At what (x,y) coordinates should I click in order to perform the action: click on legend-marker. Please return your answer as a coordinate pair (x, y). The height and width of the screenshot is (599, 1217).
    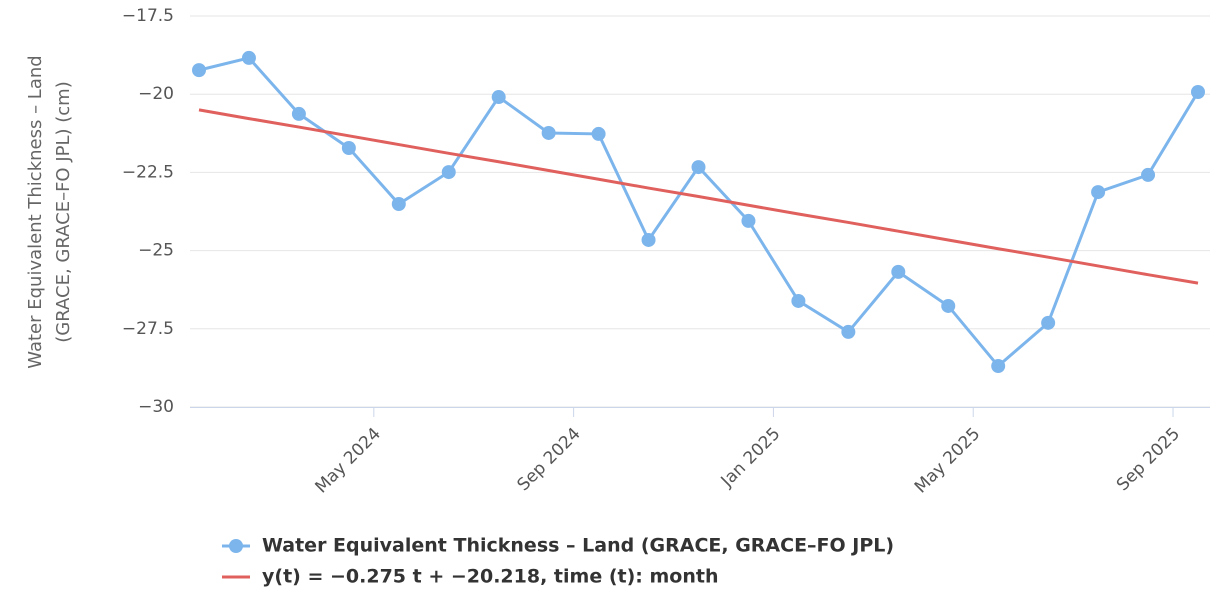
    Looking at the image, I should click on (236, 546).